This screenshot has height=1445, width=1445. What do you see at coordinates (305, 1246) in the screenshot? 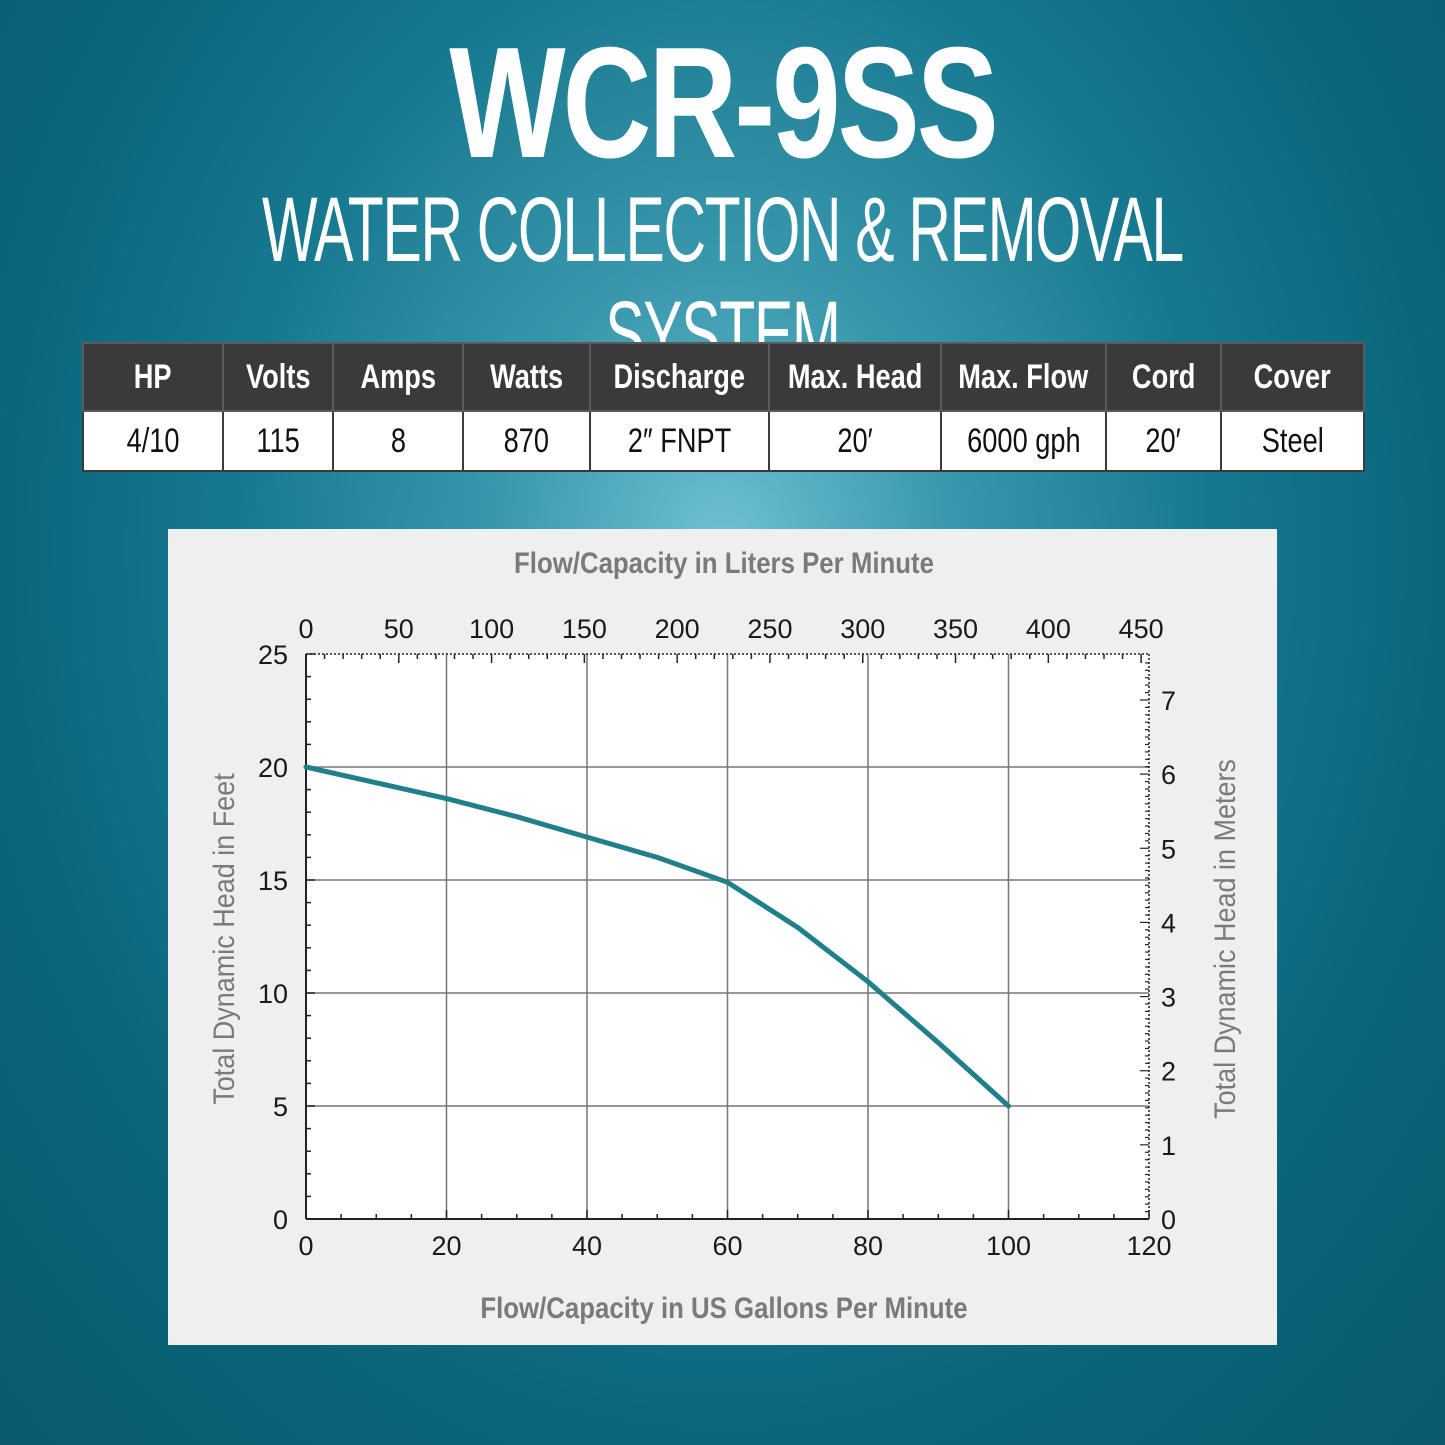
I see `x-tick-label: 0` at bounding box center [305, 1246].